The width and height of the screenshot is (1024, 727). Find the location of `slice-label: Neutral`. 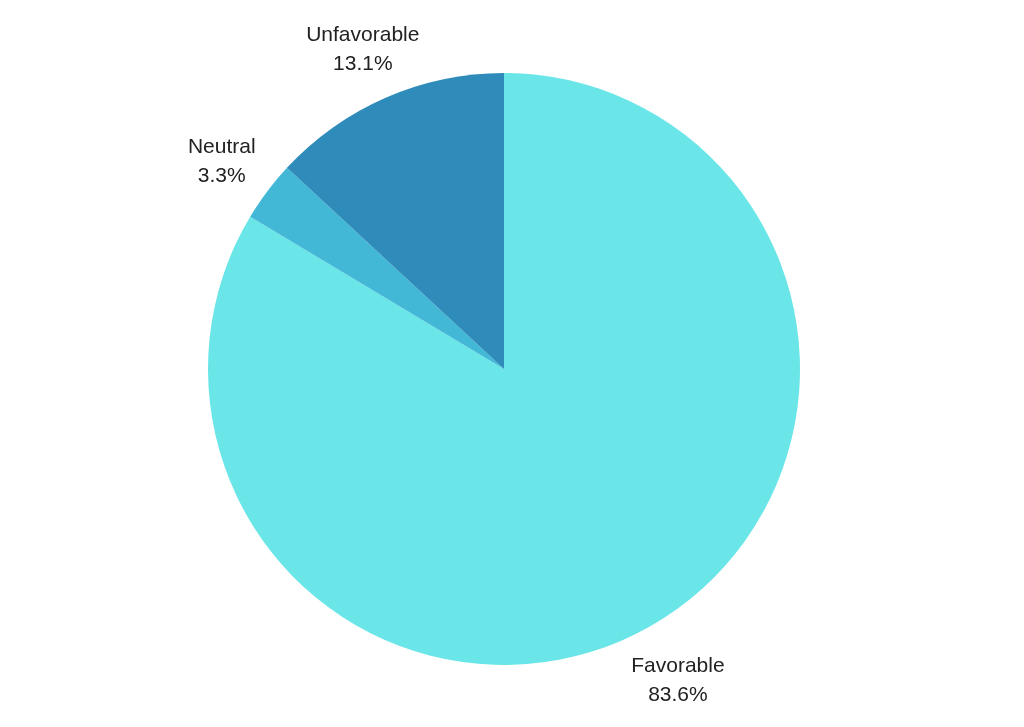

slice-label: Neutral is located at coordinates (221, 146).